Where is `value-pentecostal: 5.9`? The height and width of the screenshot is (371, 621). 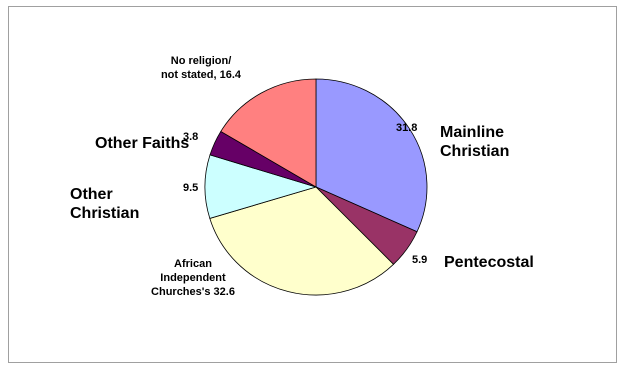
value-pentecostal: 5.9 is located at coordinates (420, 260).